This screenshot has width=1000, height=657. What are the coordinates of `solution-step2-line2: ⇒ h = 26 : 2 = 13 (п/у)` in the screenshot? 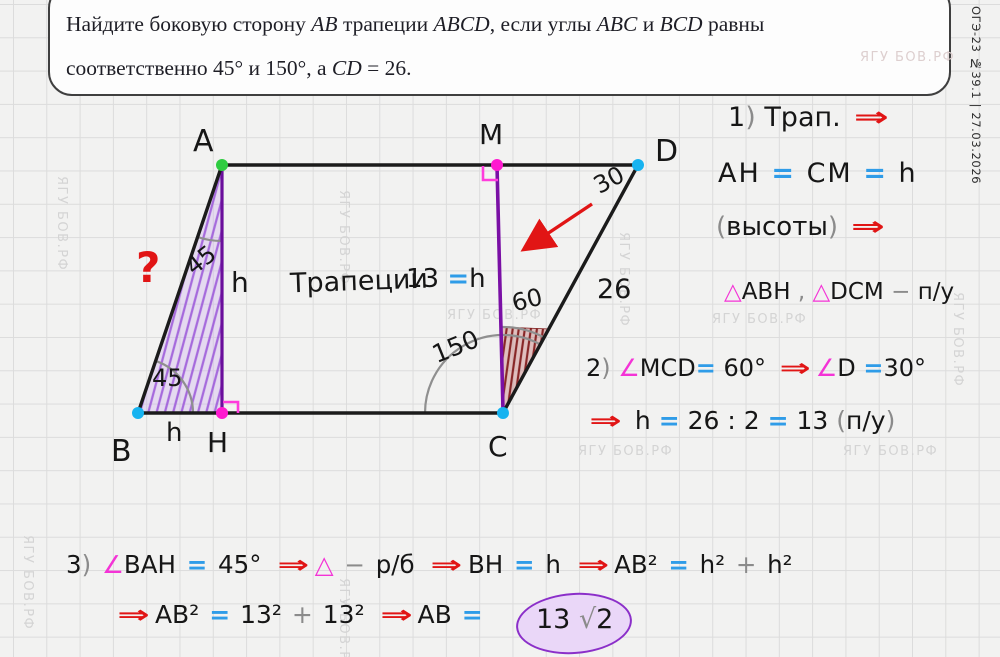 It's located at (742, 420).